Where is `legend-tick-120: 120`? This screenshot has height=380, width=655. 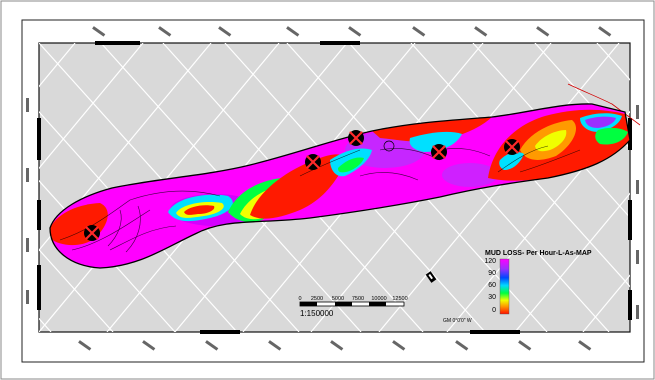 legend-tick-120: 120 is located at coordinates (490, 261).